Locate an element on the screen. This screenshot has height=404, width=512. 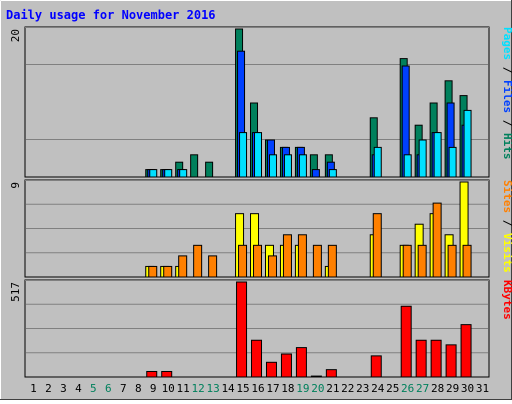
legend-0: Pages / Files / Hits is located at coordinates (506, 93).